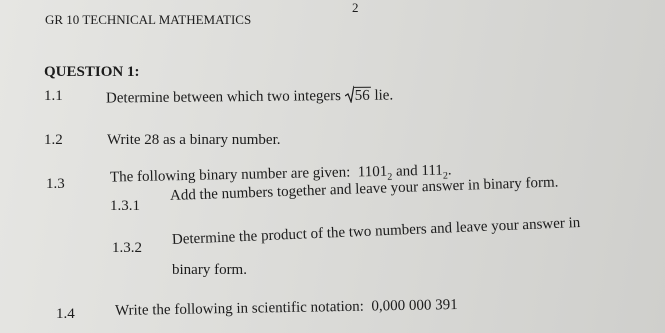  I want to click on text: lie., so click(384, 95).